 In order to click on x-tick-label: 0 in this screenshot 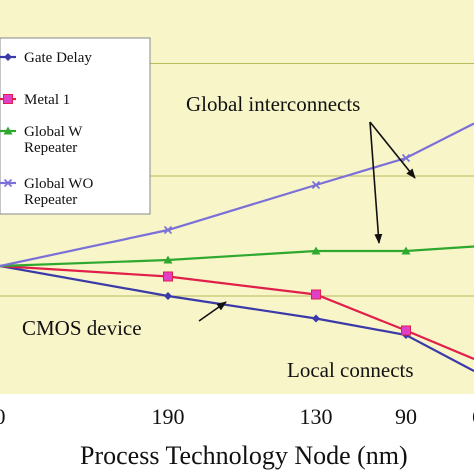, I will do `click(3, 416)`.